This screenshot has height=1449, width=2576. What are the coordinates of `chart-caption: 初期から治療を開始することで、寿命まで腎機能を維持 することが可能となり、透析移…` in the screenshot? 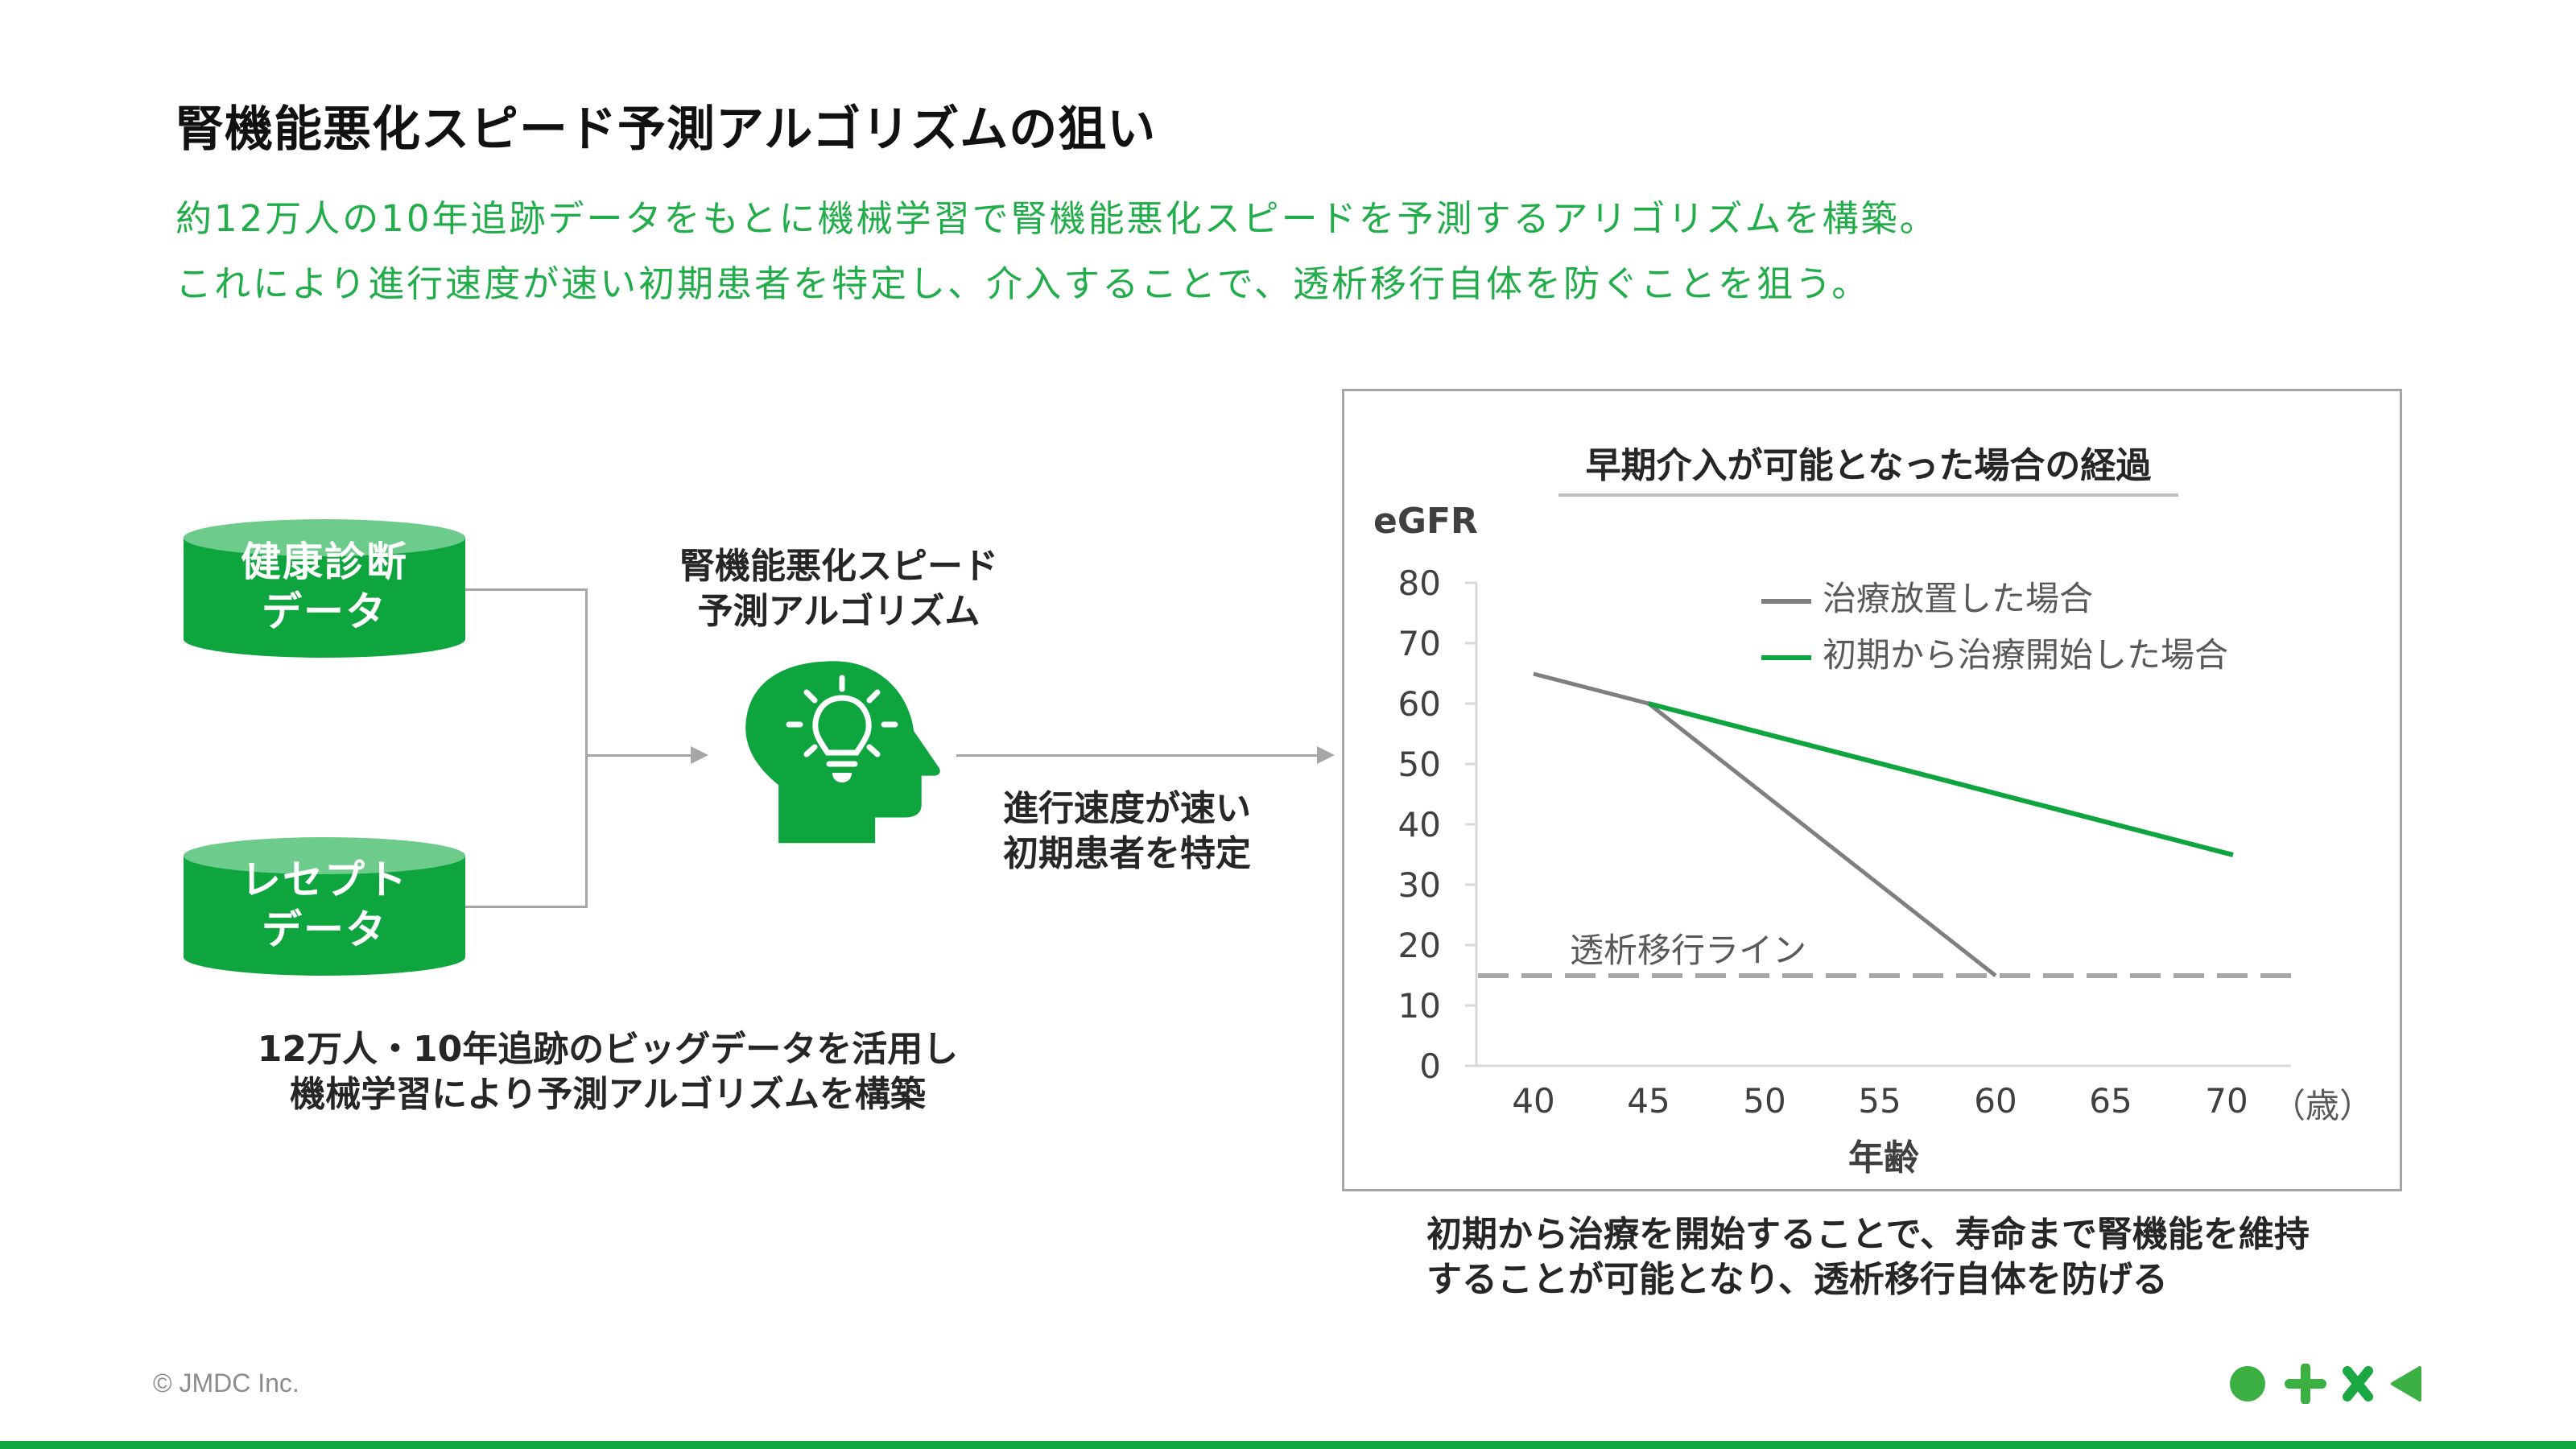 It's located at (1868, 1257).